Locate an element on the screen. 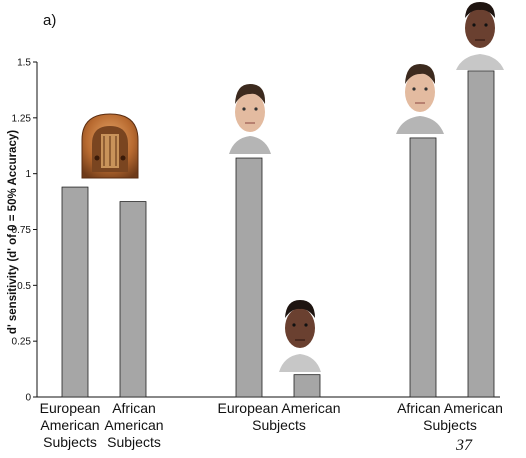 This screenshot has width=526, height=458. y-tick-label: 0.5 is located at coordinates (24, 286).